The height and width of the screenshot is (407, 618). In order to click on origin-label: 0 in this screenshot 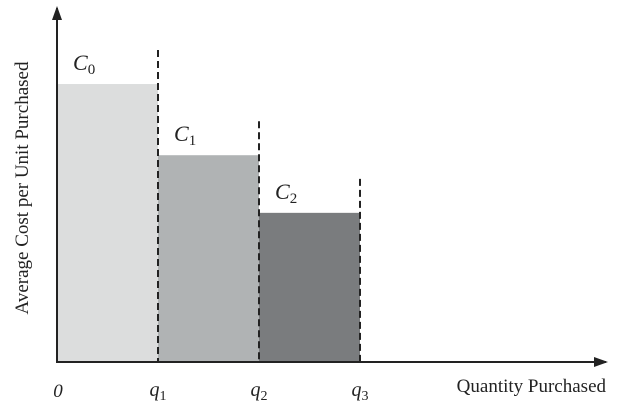, I will do `click(58, 391)`.